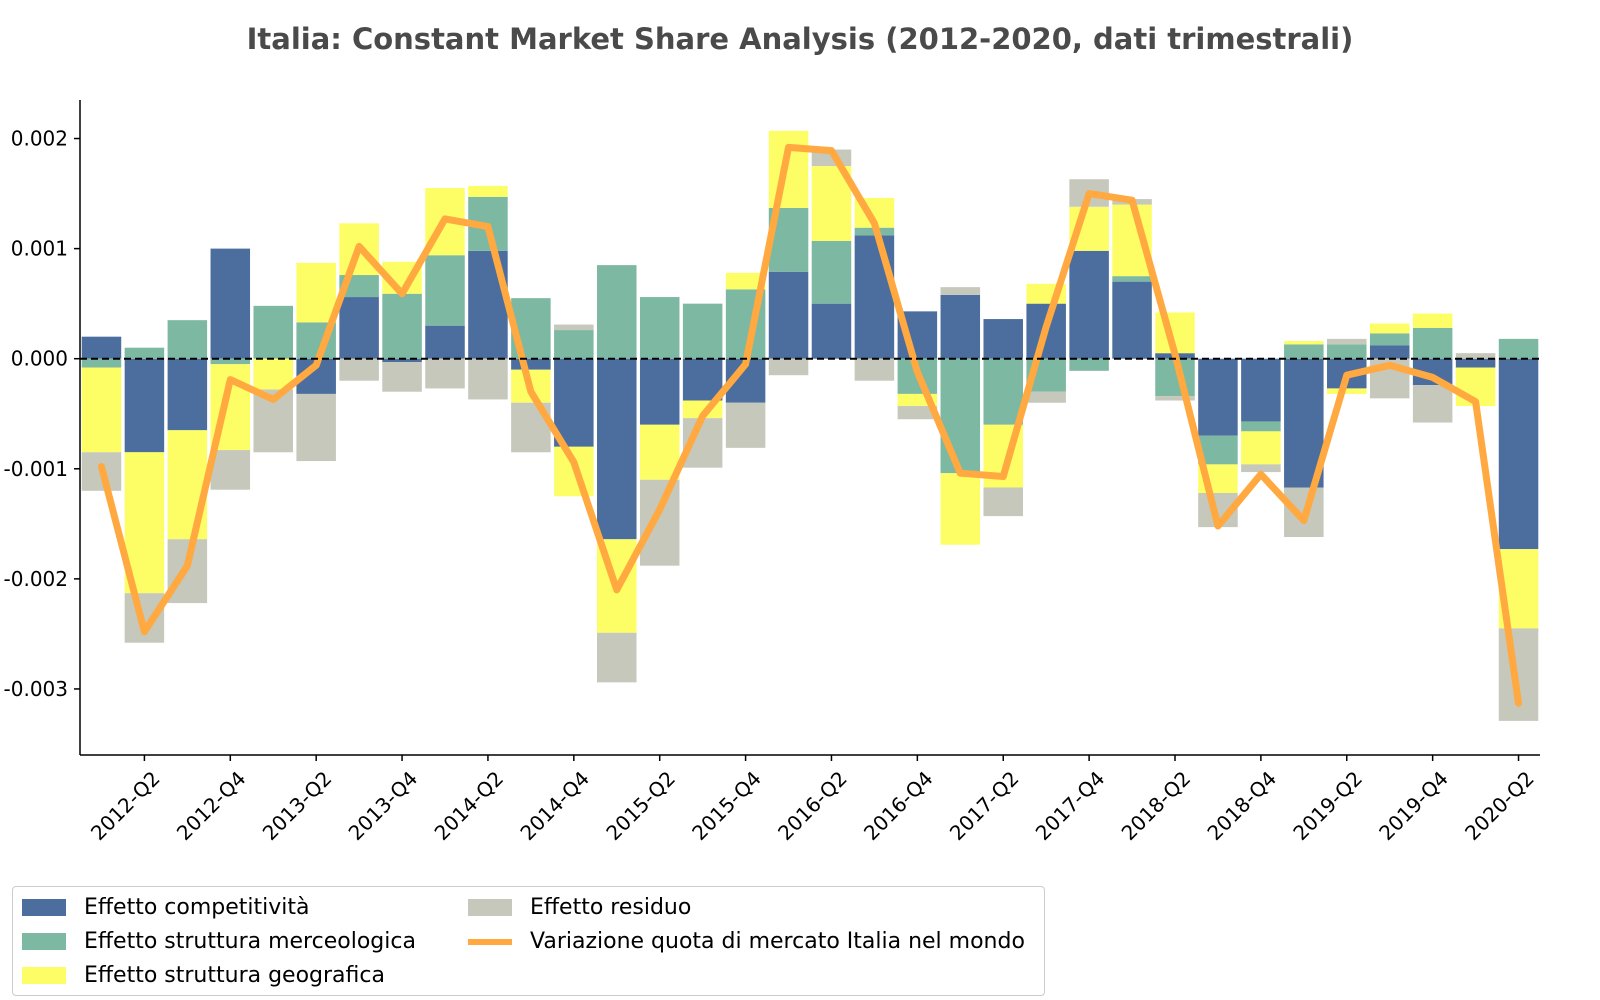 This screenshot has width=1600, height=1000. I want to click on x-tick-label: 2012-Q4, so click(211, 805).